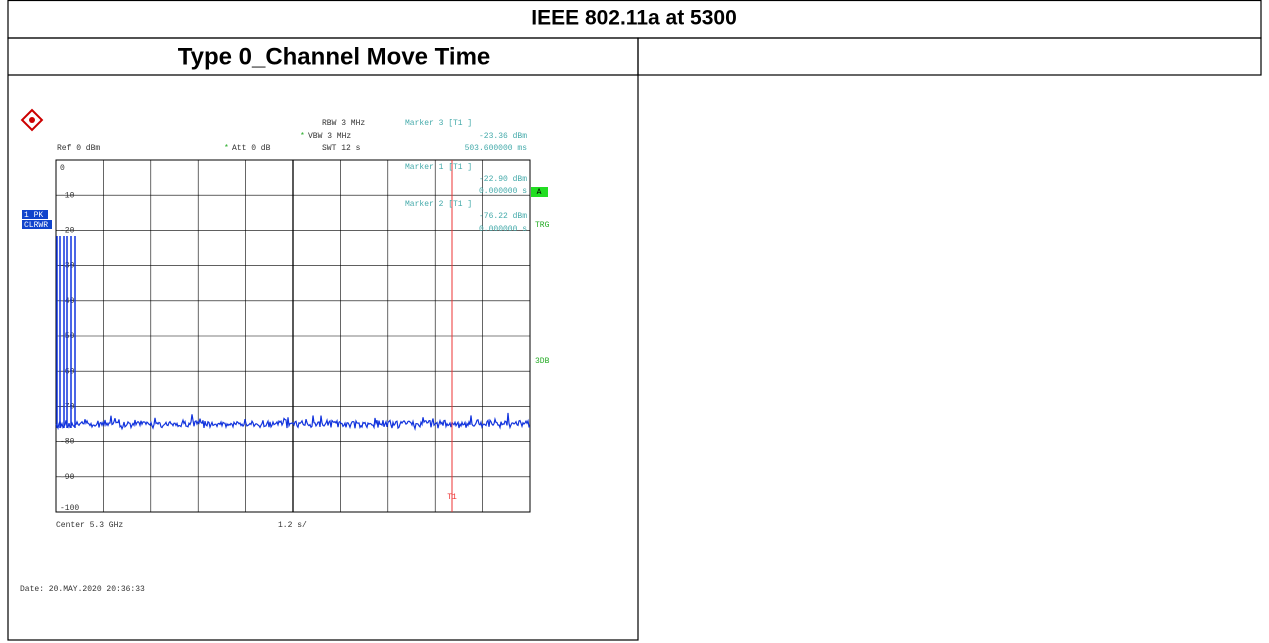 This screenshot has width=1269, height=643. I want to click on document-title: IEEE 802.11a at 5300, so click(634, 18).